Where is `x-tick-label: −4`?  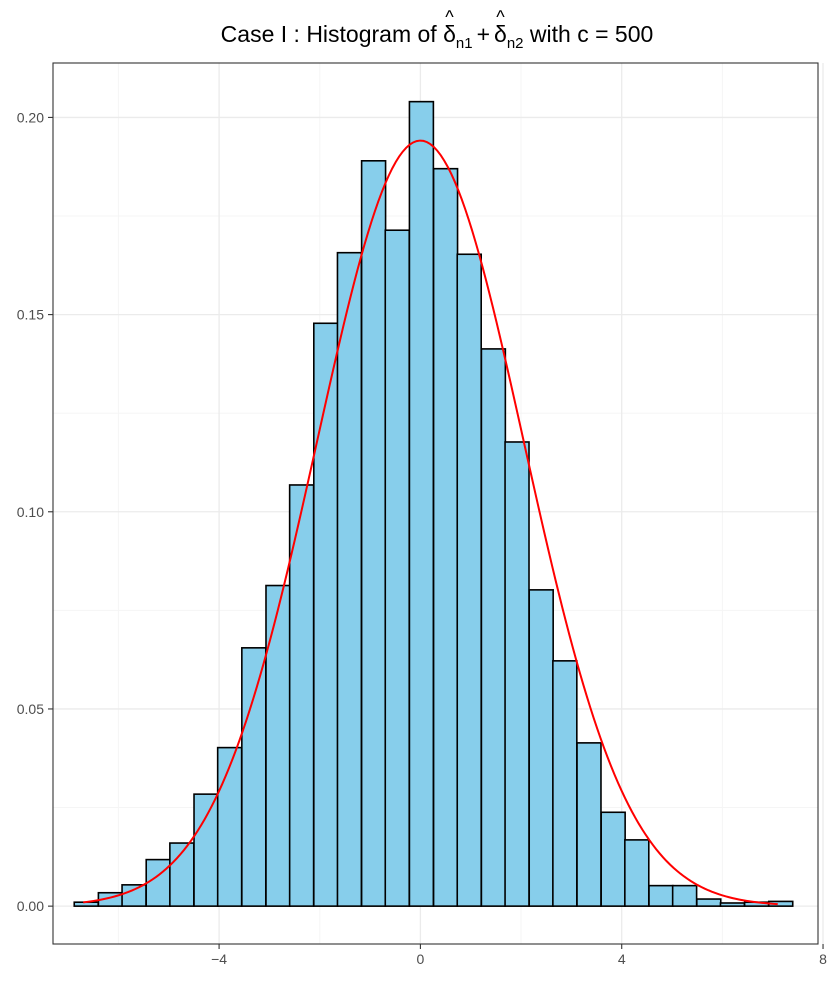 x-tick-label: −4 is located at coordinates (219, 959).